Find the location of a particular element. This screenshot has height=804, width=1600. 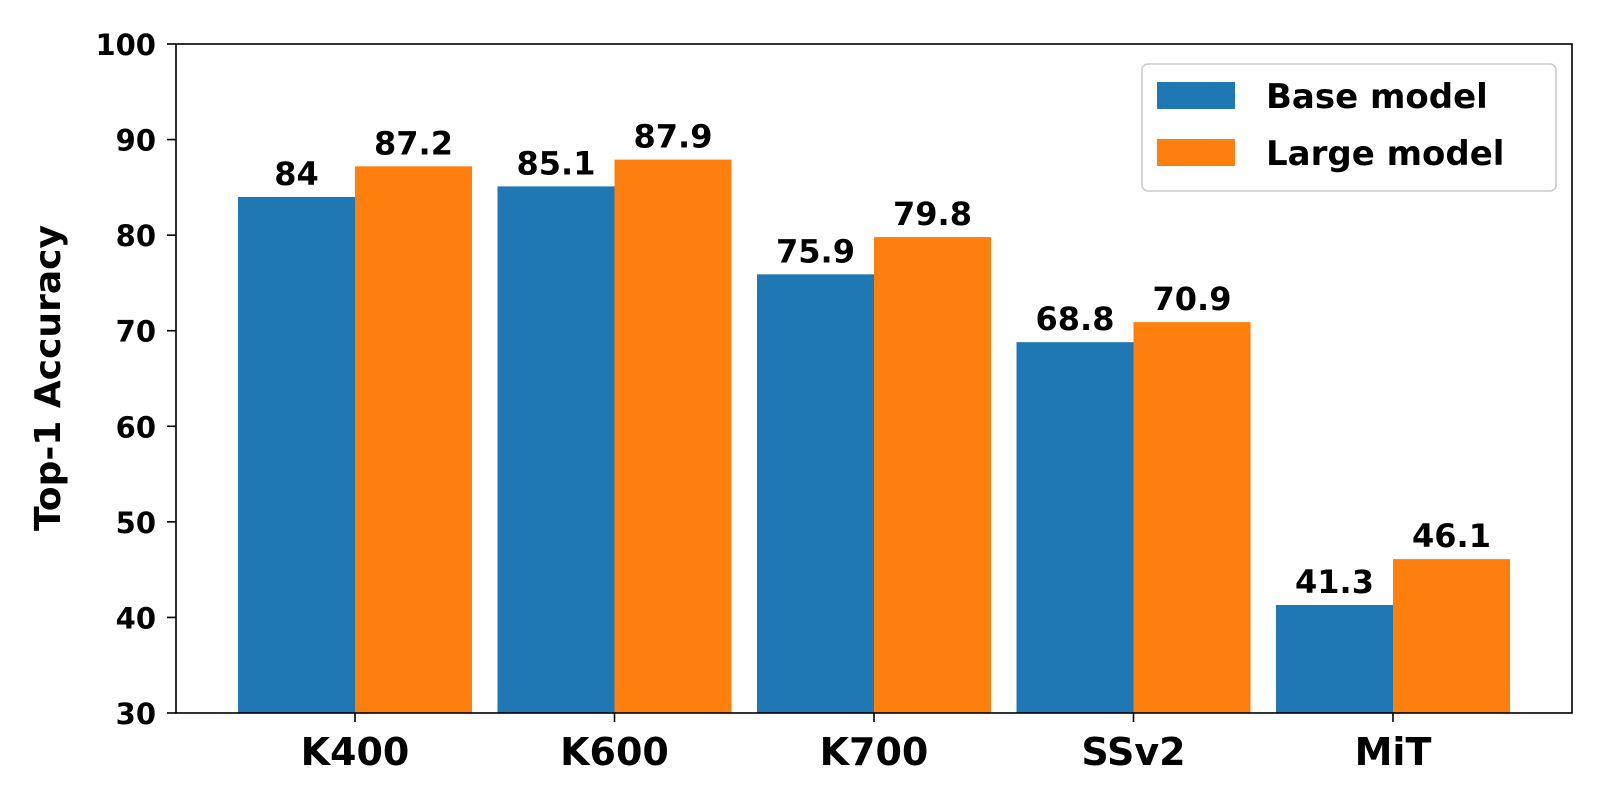

x-tick-label-k400: K400 is located at coordinates (355, 752).